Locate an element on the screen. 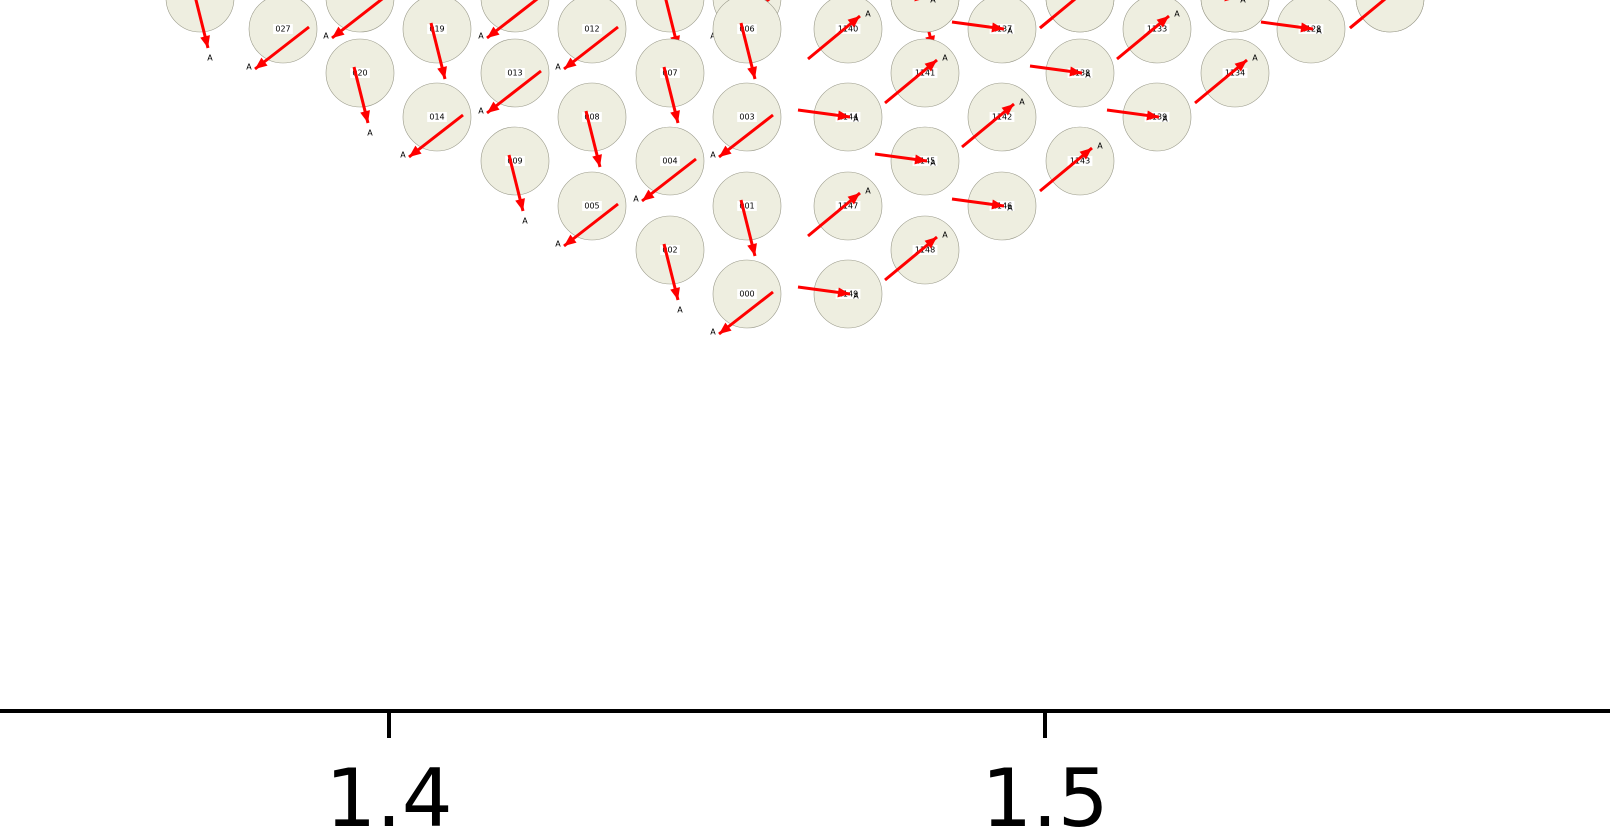 This screenshot has height=831, width=1610. node-013: 013 A is located at coordinates (514, 77).